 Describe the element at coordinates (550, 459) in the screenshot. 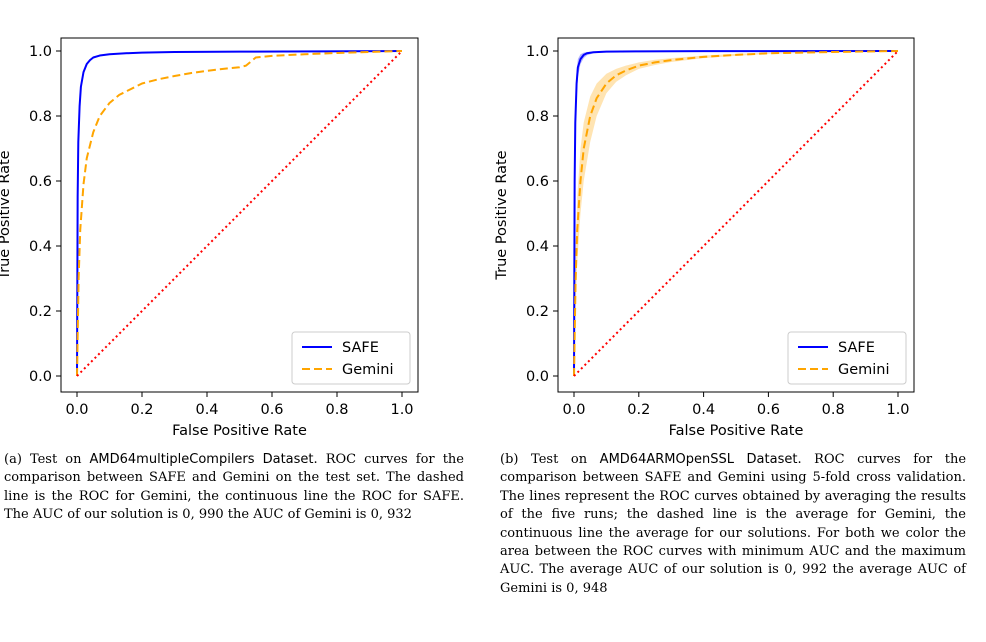

I see `caption-b-prefix: (b) Test on` at that location.